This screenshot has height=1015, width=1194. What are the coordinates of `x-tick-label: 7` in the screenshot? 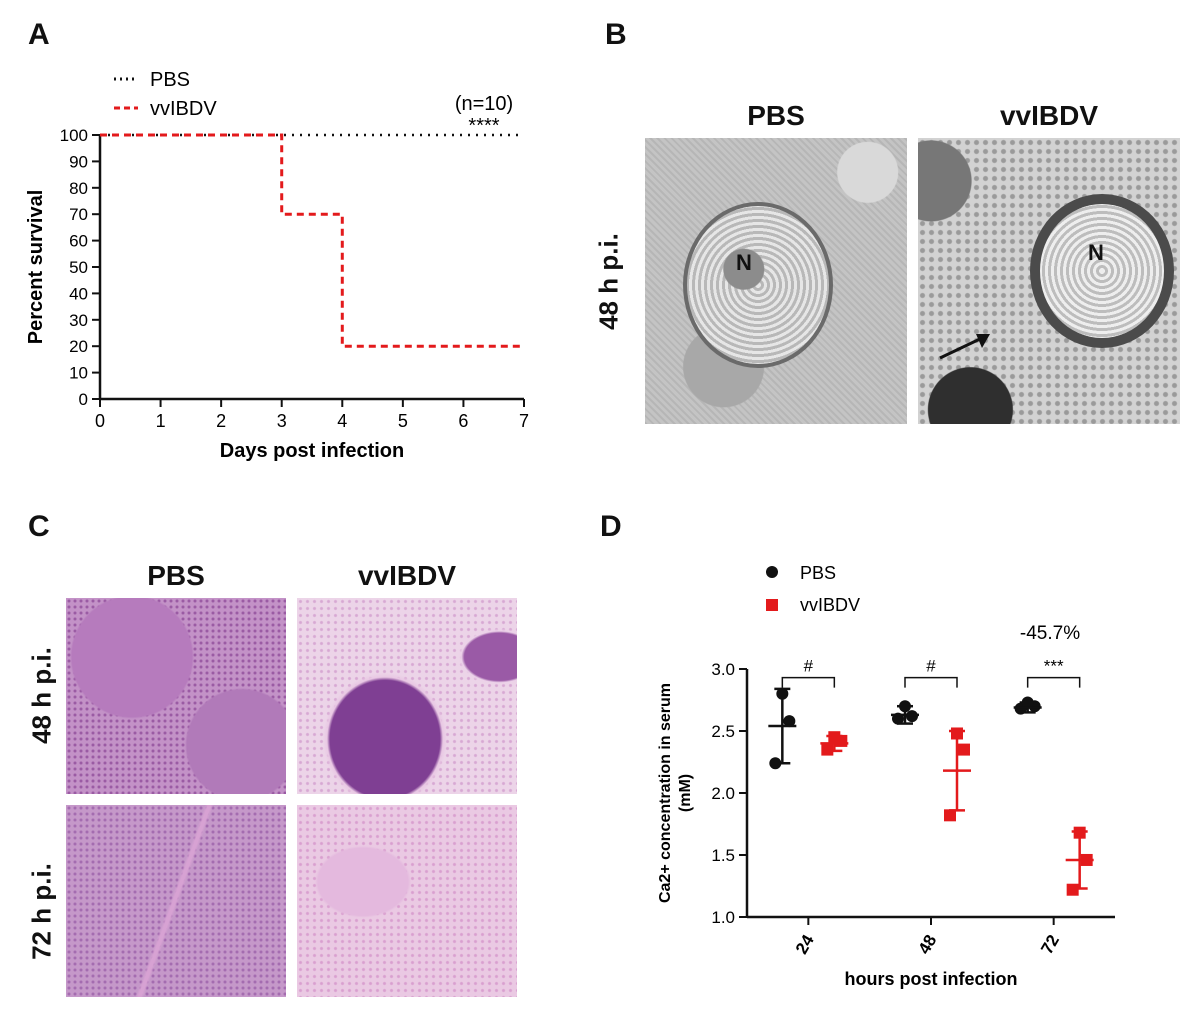 It's located at (524, 421).